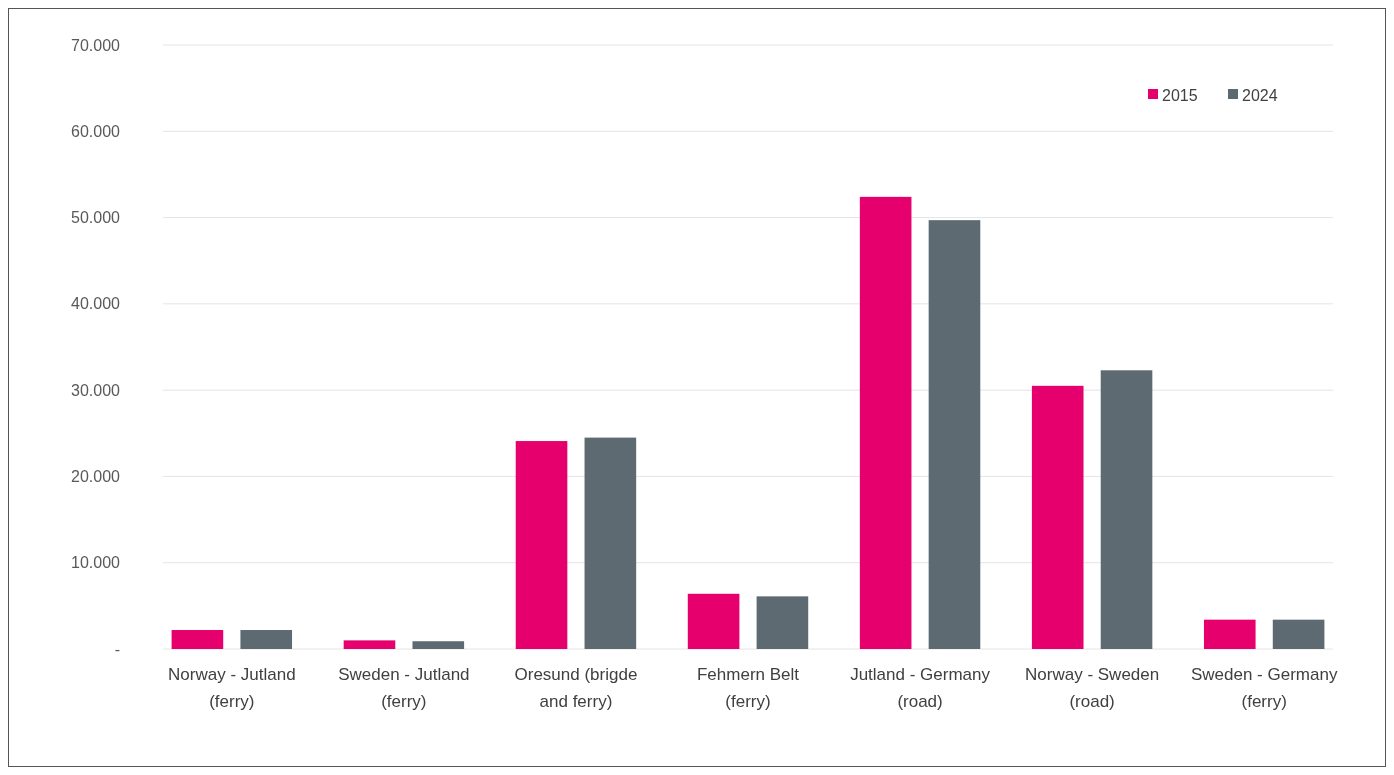 The height and width of the screenshot is (775, 1394). I want to click on y-tick-label: 50.000, so click(96, 218).